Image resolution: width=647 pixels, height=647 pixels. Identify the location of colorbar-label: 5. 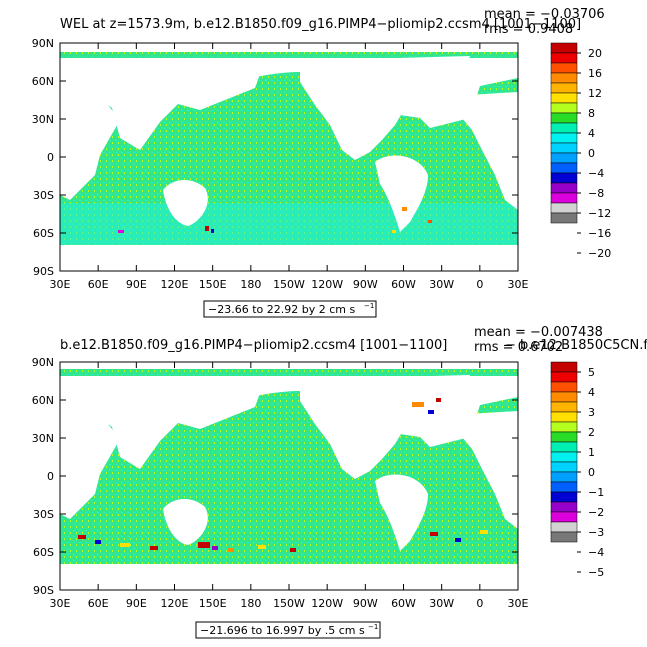
(591, 372).